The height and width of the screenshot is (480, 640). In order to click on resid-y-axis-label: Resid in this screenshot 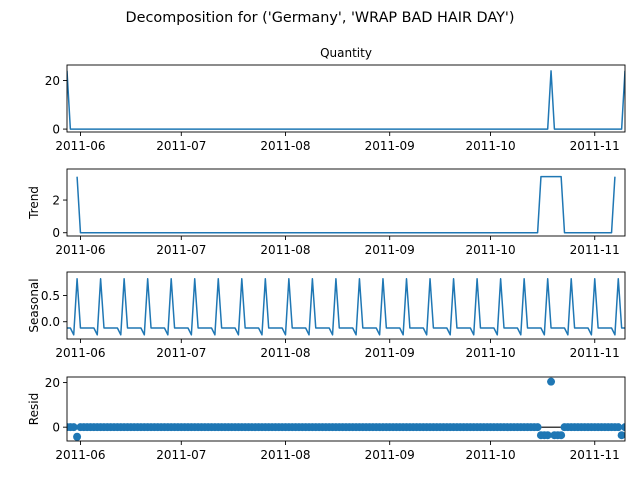, I will do `click(34, 409)`.